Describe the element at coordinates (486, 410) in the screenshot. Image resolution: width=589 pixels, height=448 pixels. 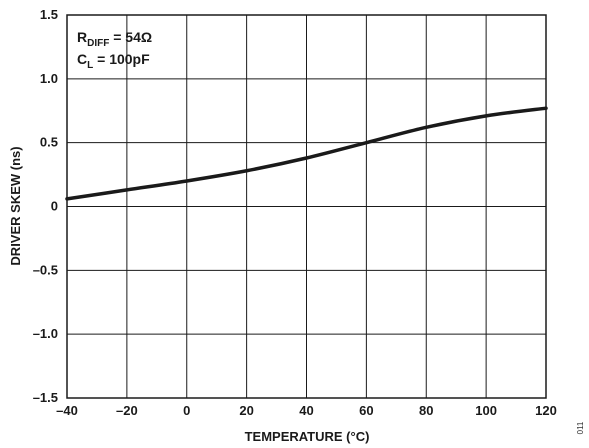
I see `x-tick-label: 100` at that location.